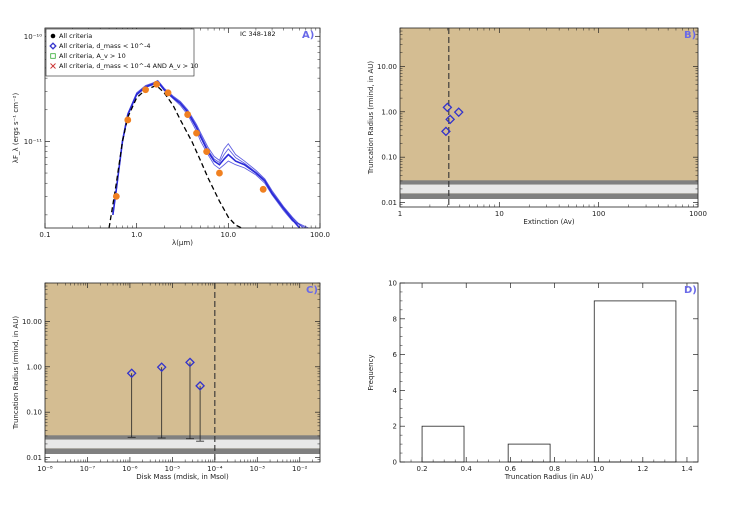  I want to click on panel-c-xlabel: Disk Mass (mdisk, in Msol), so click(182, 477).